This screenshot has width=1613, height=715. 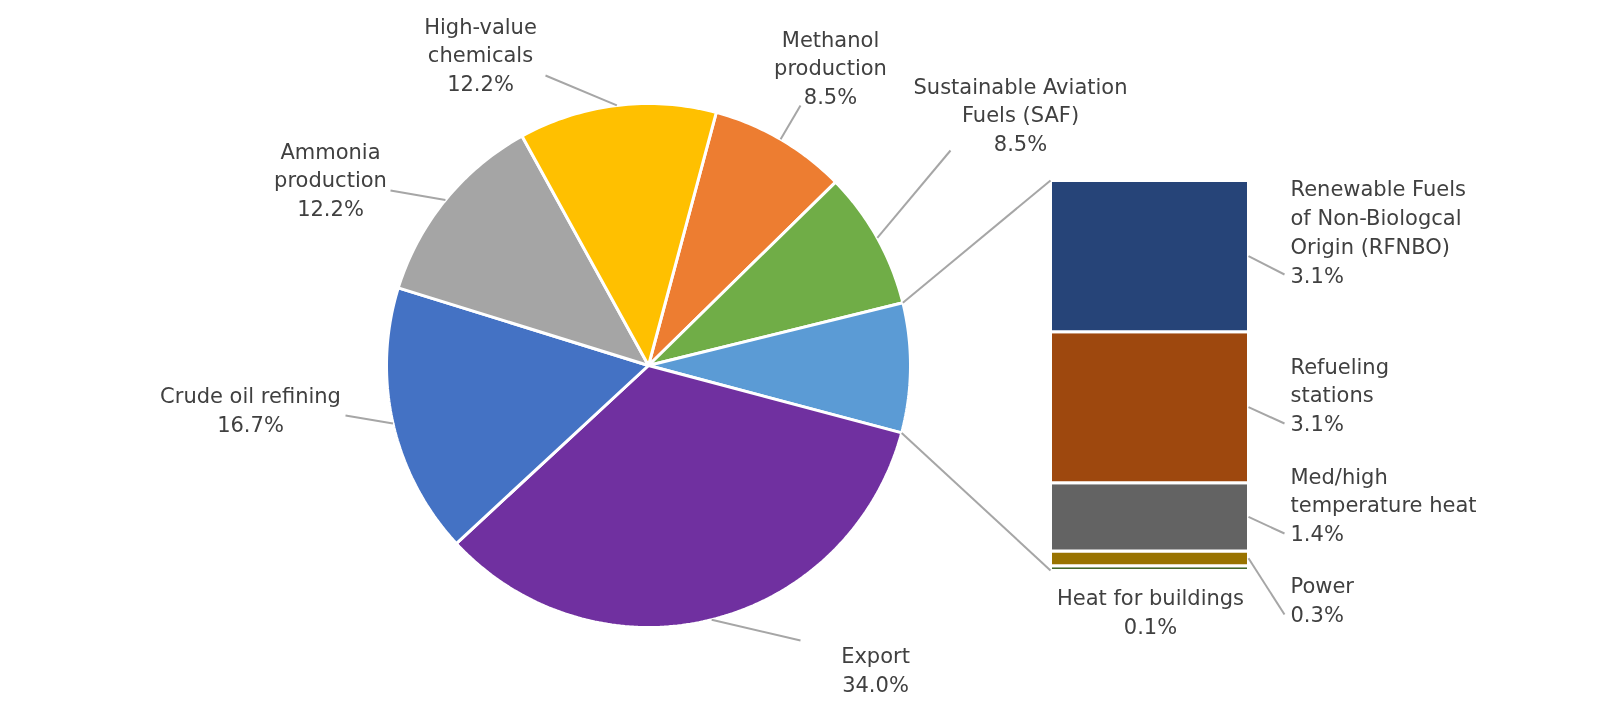 I want to click on data-label: 1.4%, so click(x=1317, y=534).